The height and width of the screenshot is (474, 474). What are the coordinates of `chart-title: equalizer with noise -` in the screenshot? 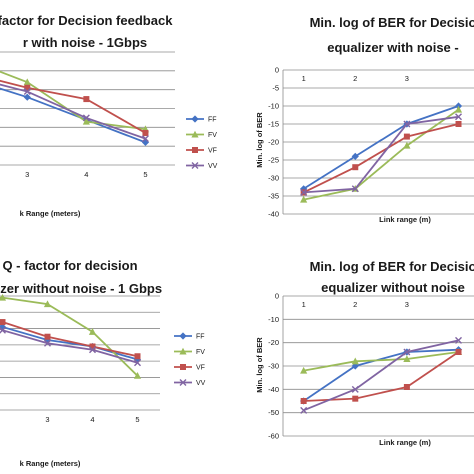 It's located at (392, 47).